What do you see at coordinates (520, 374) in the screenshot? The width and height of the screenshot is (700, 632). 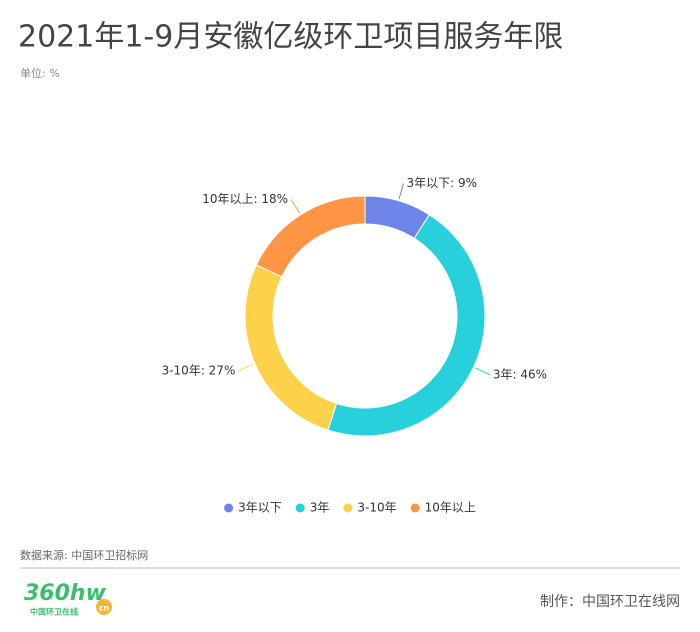 I see `data-label: 3年: 46%` at bounding box center [520, 374].